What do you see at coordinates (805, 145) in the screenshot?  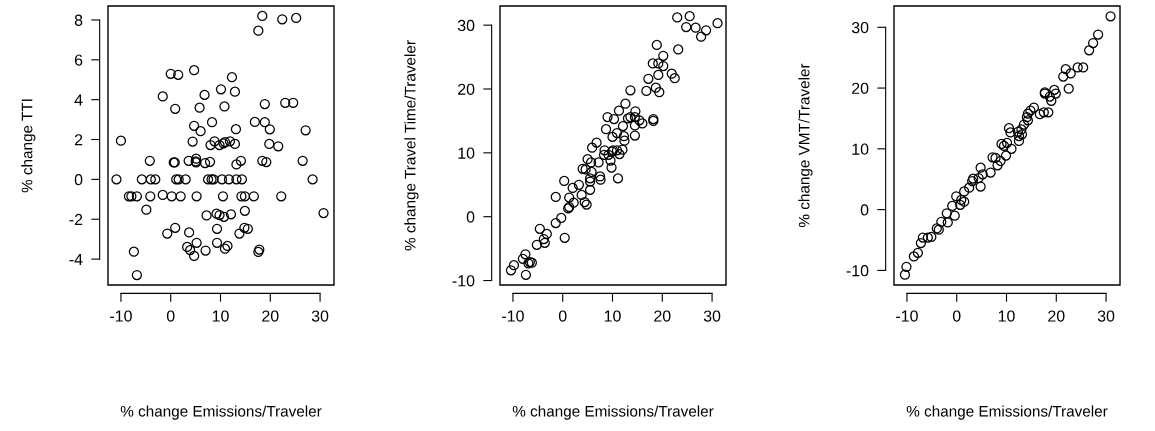 I see `y-axis-title: % change VMT/Traveler` at bounding box center [805, 145].